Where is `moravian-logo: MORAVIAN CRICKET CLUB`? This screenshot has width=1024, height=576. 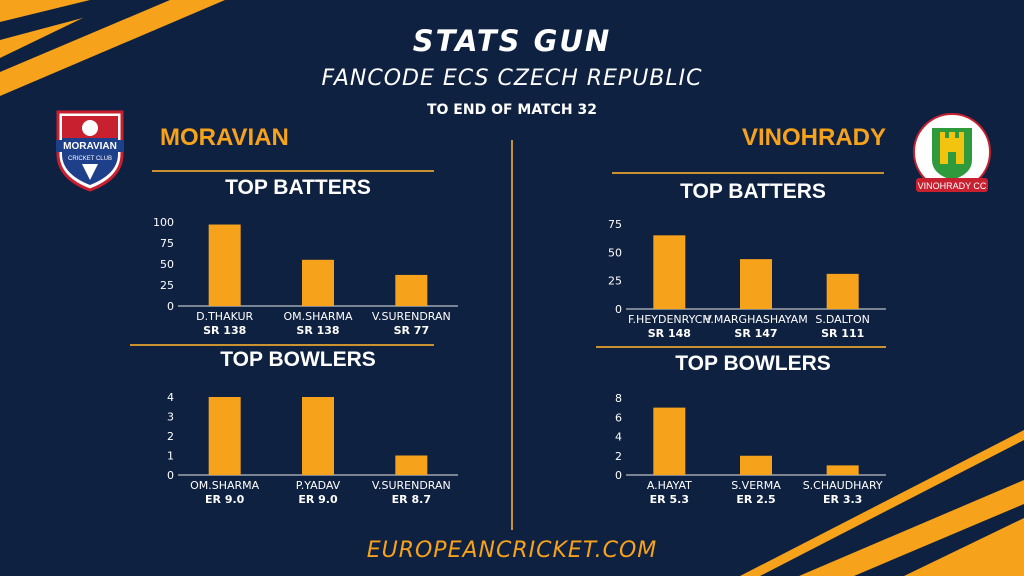
moravian-logo: MORAVIAN CRICKET CLUB is located at coordinates (90, 151).